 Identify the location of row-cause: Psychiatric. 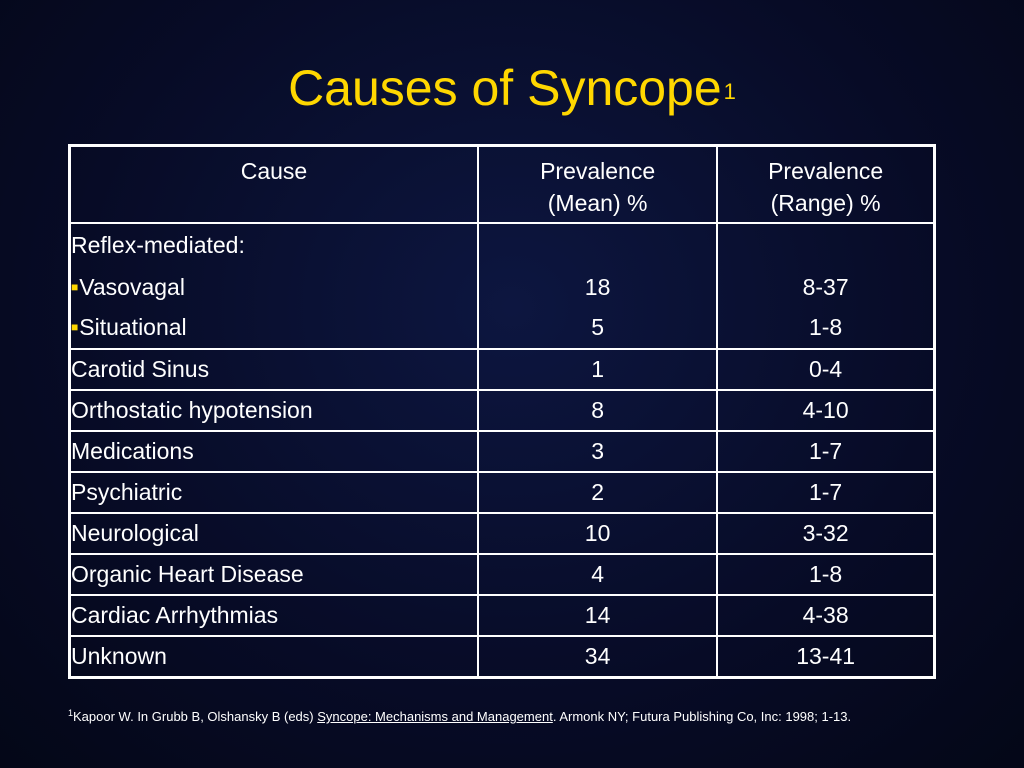
(273, 492).